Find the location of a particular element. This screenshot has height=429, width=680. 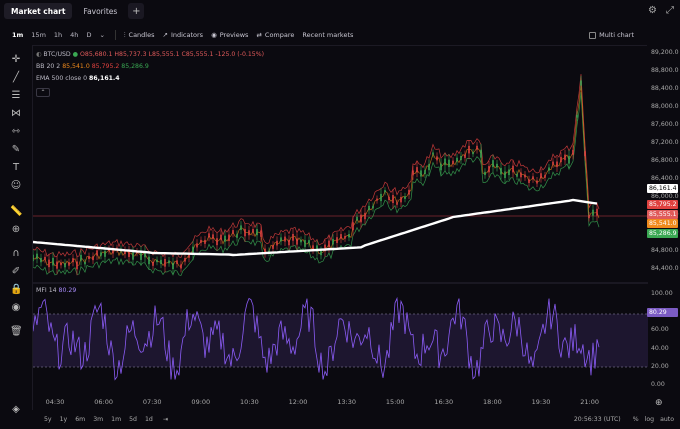

expand-icon: ⤢ is located at coordinates (670, 10).